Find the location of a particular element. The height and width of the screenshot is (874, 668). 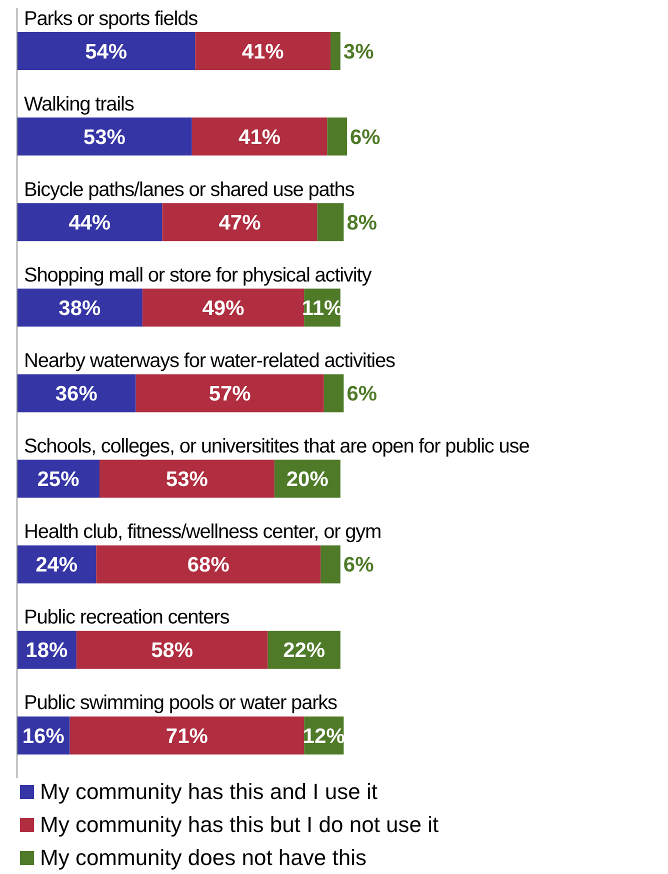

data-label: 71% is located at coordinates (187, 736).